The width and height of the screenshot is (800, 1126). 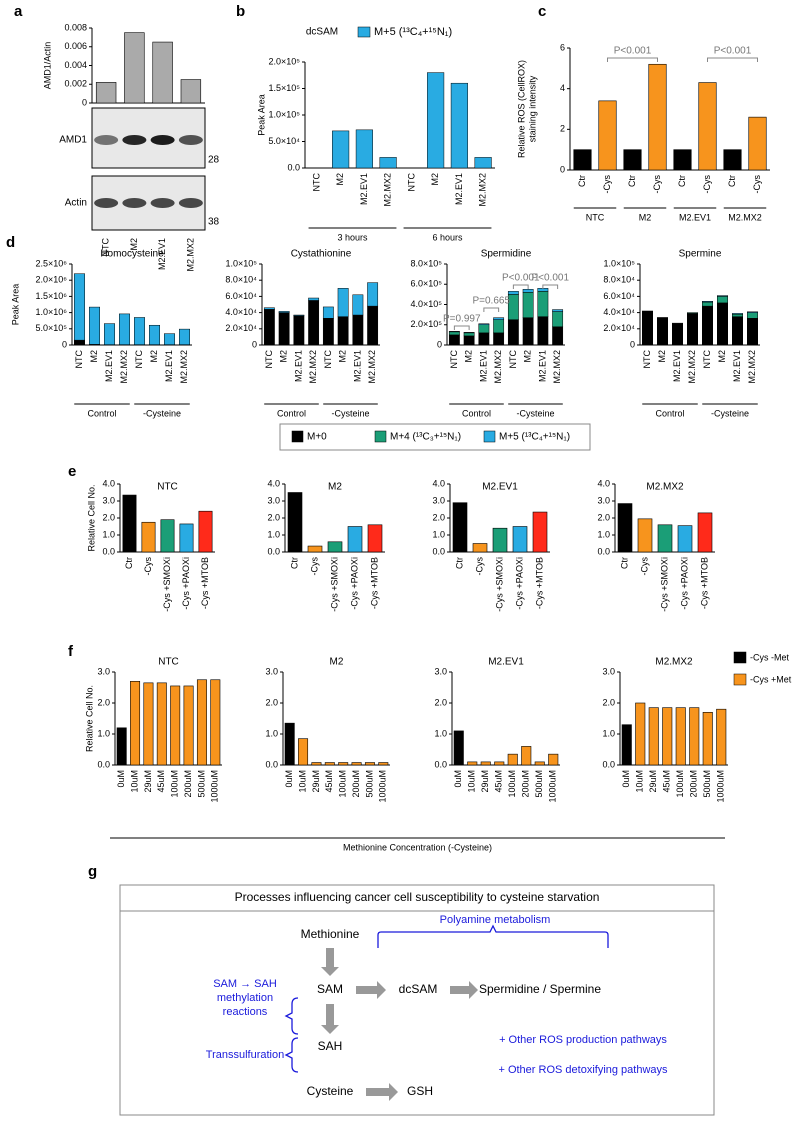 I want to click on group-label: NTC, so click(x=595, y=217).